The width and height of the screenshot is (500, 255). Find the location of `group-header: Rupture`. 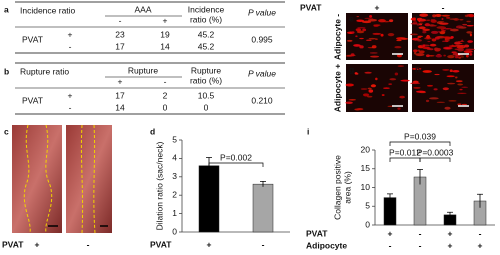

group-header: Rupture is located at coordinates (143, 70).